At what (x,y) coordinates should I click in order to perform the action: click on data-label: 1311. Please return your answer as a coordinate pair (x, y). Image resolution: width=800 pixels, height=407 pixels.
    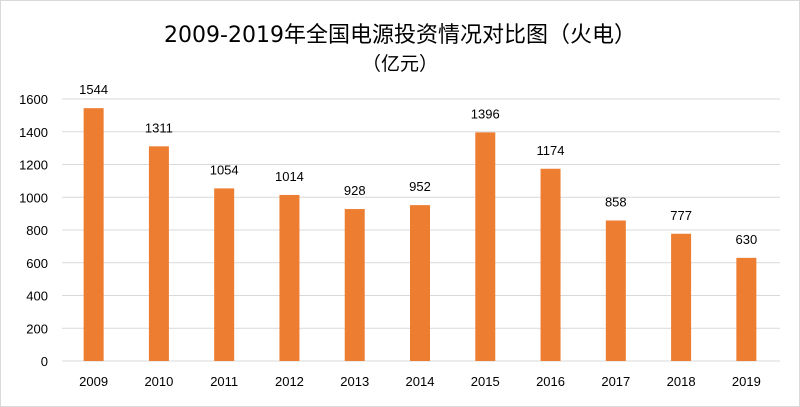
    Looking at the image, I should click on (159, 127).